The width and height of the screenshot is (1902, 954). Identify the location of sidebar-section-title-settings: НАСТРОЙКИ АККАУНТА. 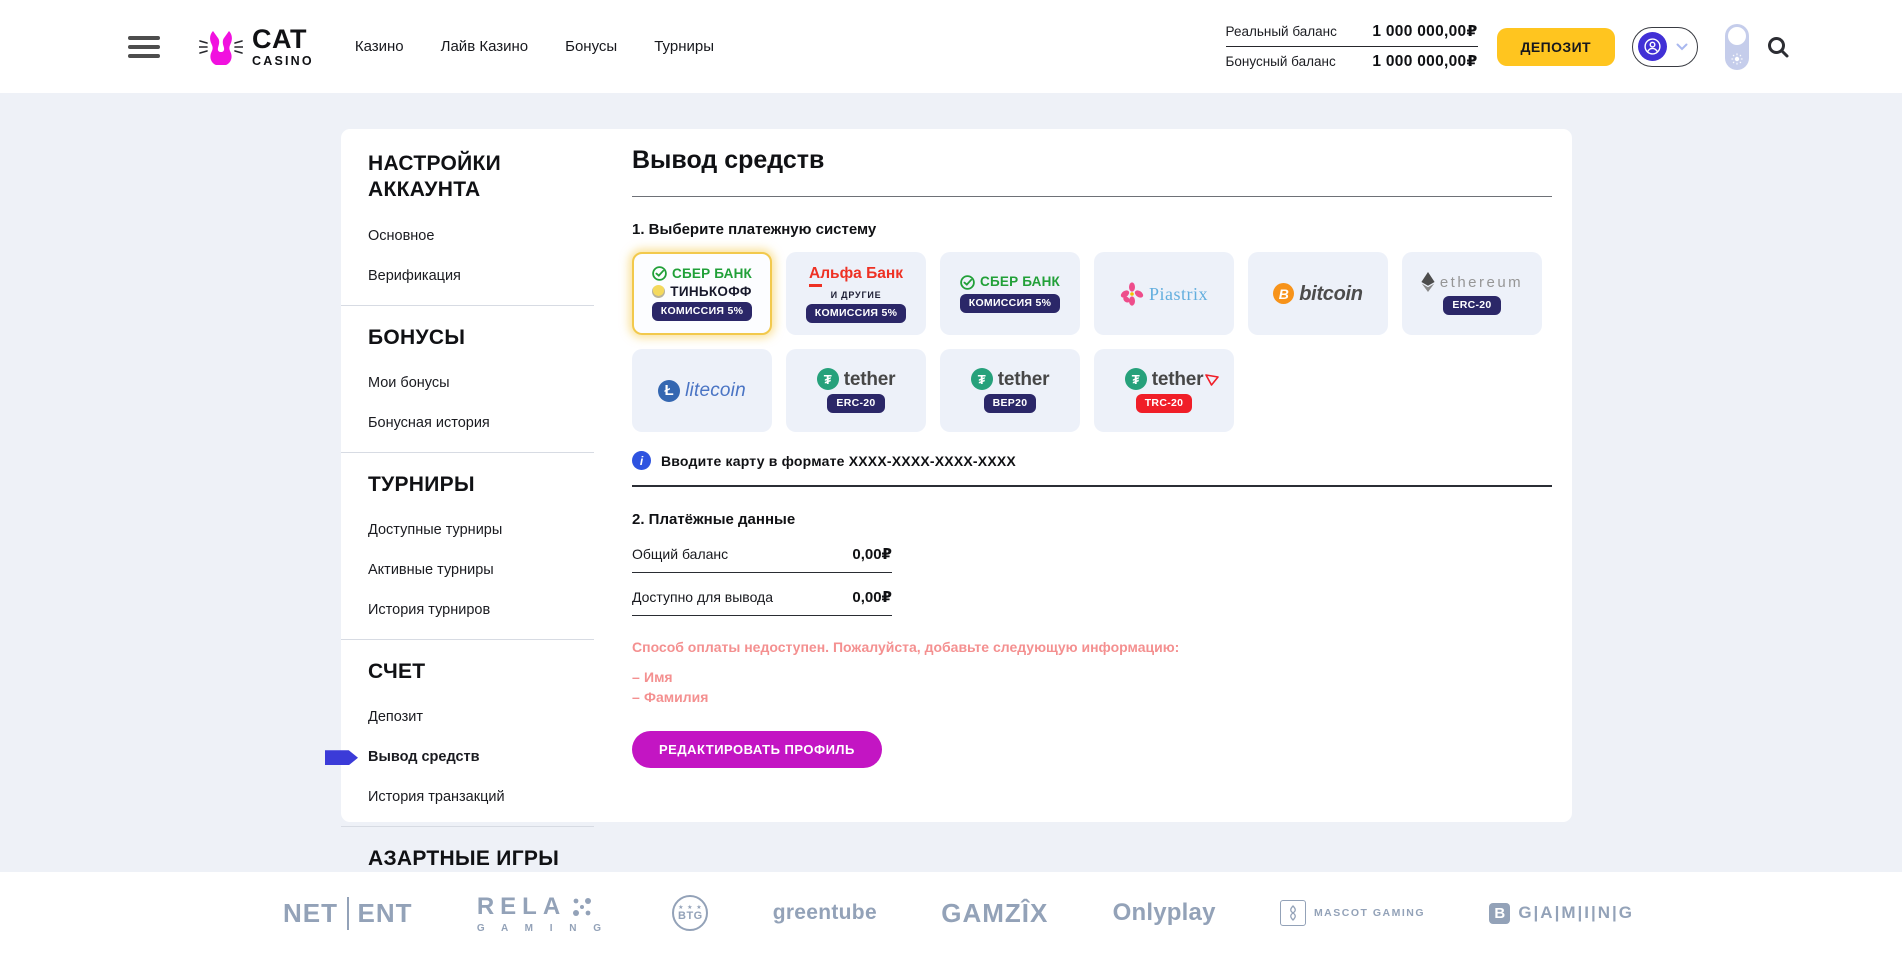
(435, 177).